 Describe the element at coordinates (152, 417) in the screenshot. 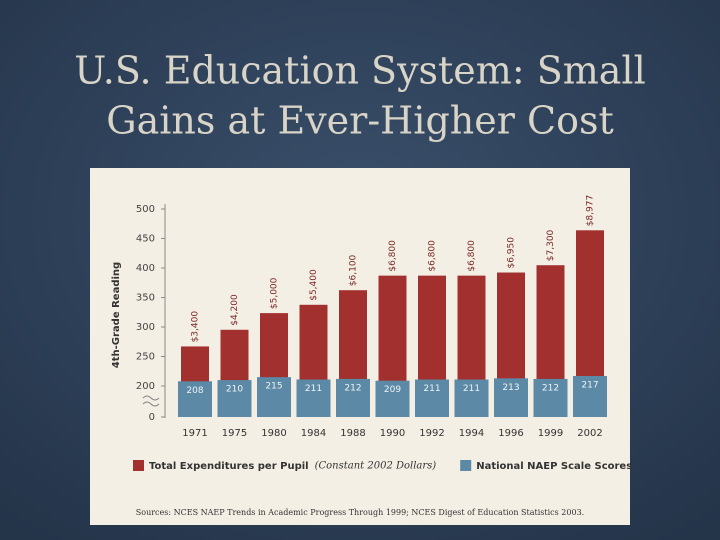

I see `y-tick-label: 0` at that location.